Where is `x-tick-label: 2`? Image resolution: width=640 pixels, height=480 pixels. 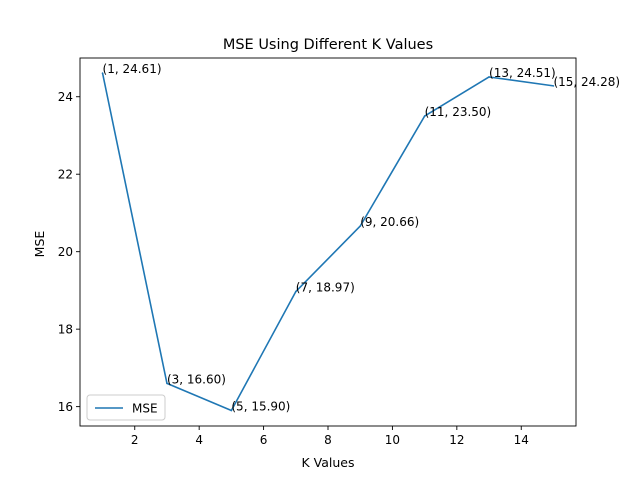 x-tick-label: 2 is located at coordinates (135, 440).